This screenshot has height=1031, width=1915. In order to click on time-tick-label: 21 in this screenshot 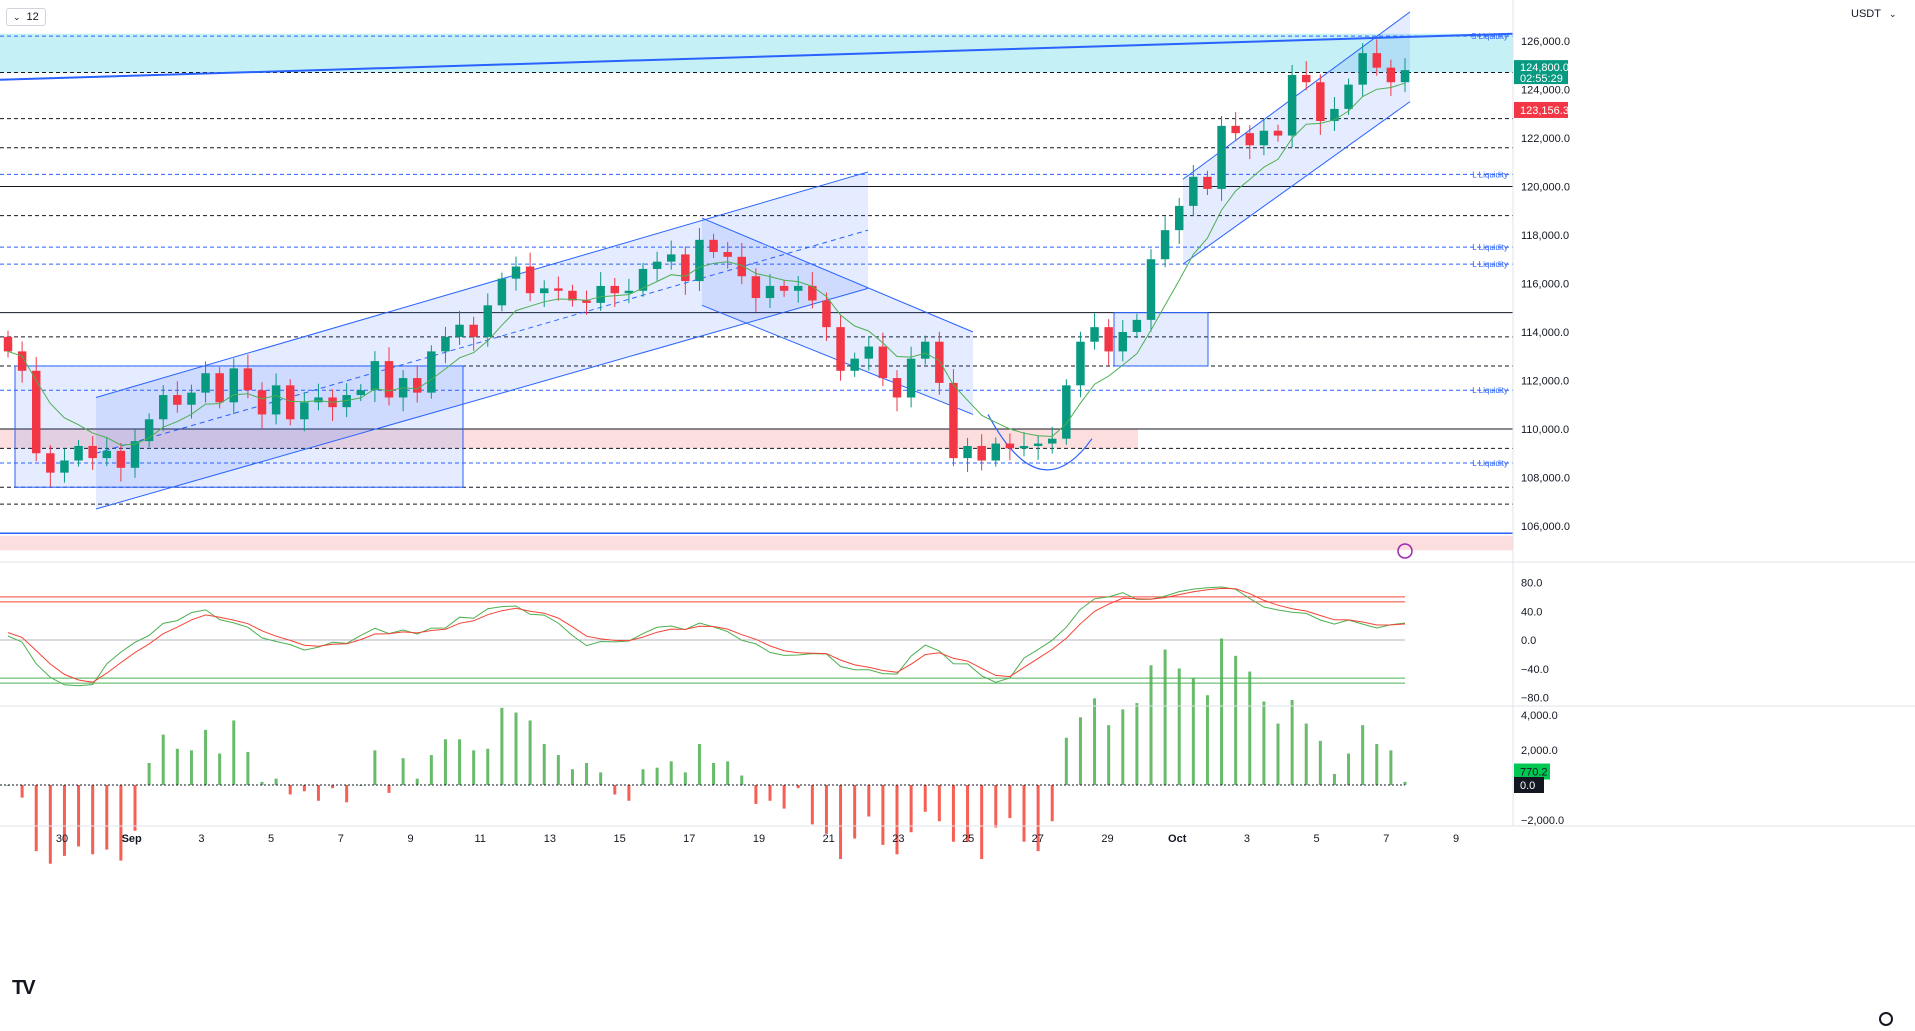, I will do `click(829, 839)`.